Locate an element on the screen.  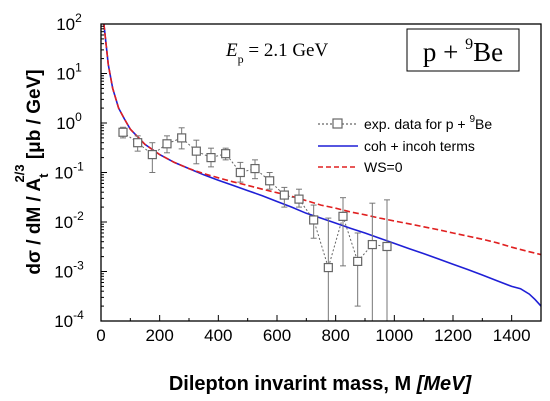
reaction-box is located at coordinates (463, 50).